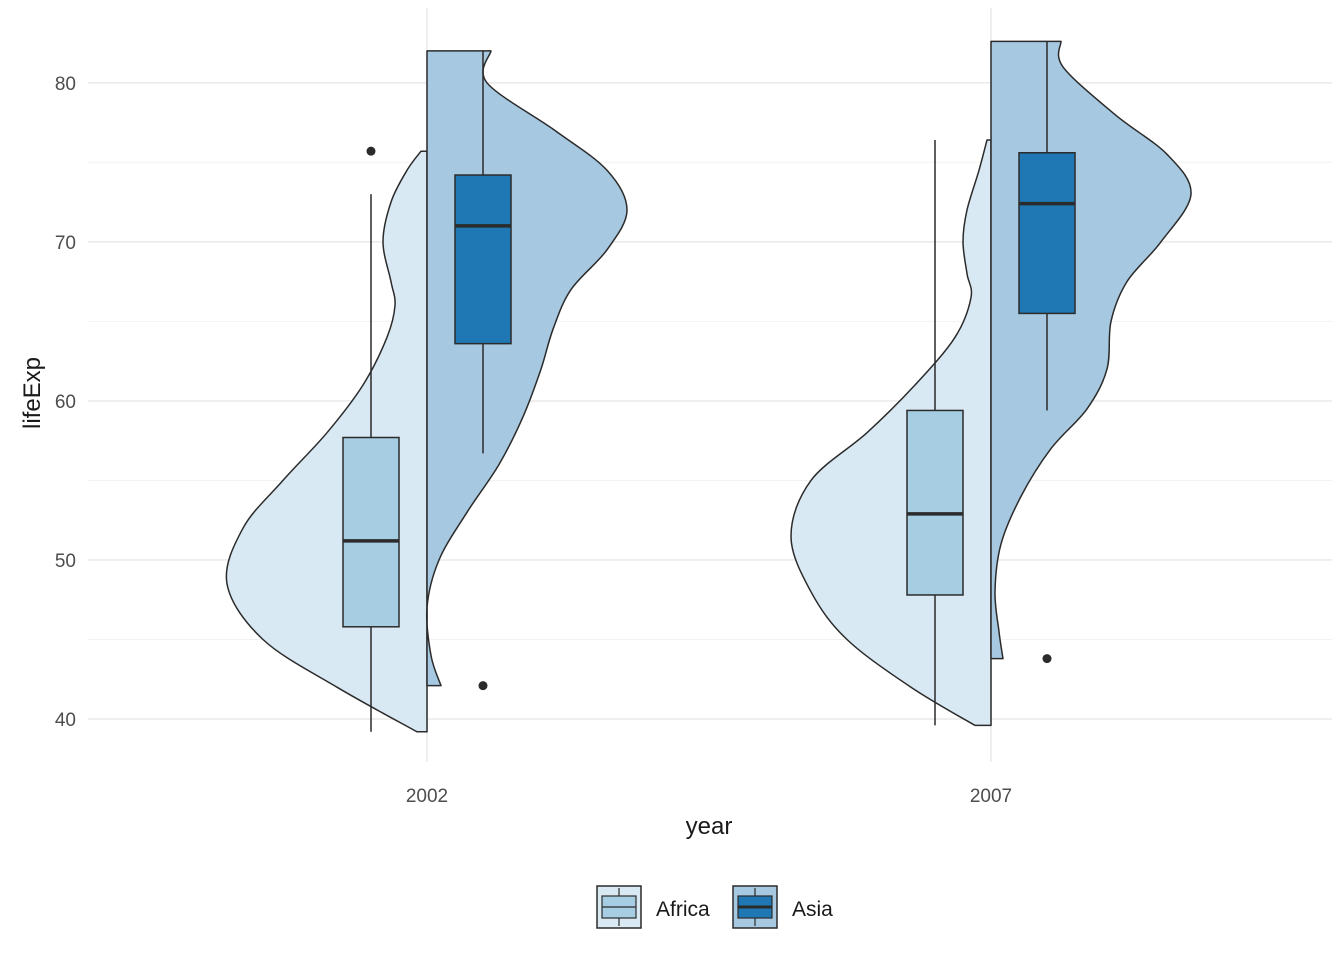 Image resolution: width=1344 pixels, height=960 pixels. What do you see at coordinates (65, 561) in the screenshot?
I see `y-tick-label: 50` at bounding box center [65, 561].